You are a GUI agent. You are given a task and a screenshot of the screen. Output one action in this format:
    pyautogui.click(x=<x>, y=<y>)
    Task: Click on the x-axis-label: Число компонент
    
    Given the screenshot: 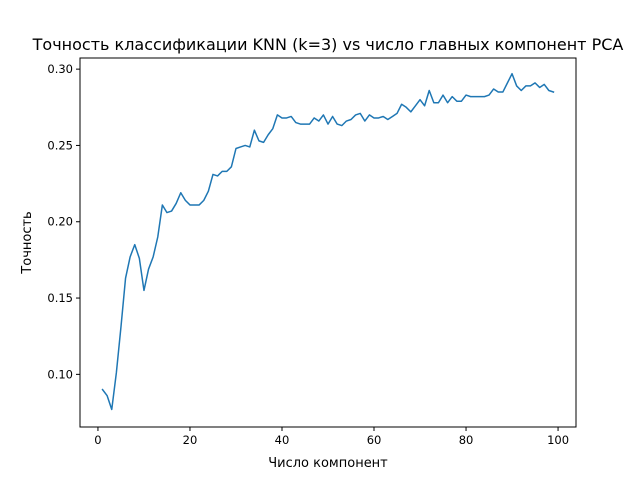 What is the action you would take?
    pyautogui.click(x=328, y=463)
    